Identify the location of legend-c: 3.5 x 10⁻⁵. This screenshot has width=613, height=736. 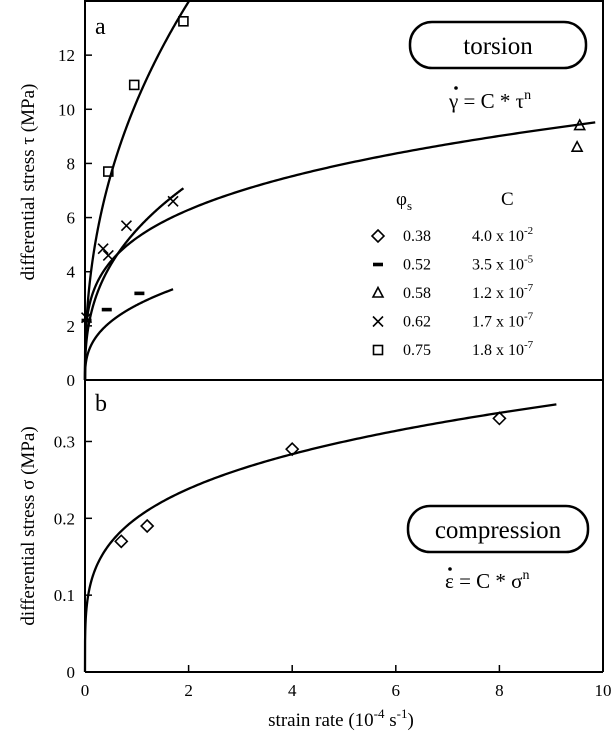
(503, 264).